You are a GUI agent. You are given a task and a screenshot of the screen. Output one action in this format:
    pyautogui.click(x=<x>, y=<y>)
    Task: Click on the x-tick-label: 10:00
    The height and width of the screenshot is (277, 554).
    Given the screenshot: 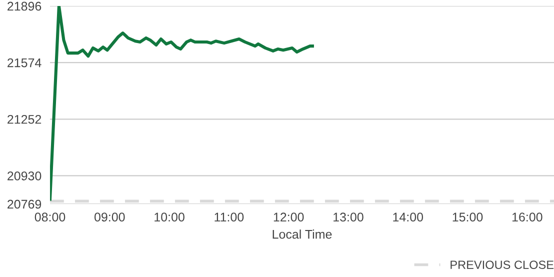 What is the action you would take?
    pyautogui.click(x=169, y=217)
    